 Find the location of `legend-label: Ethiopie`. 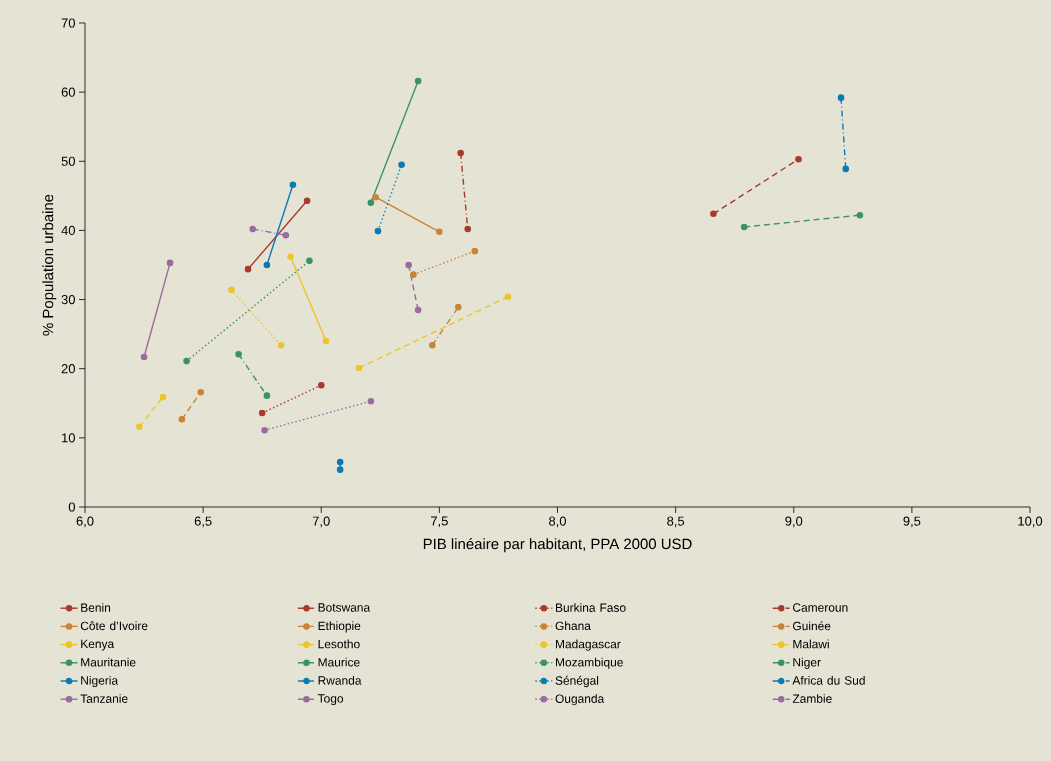

legend-label: Ethiopie is located at coordinates (339, 627).